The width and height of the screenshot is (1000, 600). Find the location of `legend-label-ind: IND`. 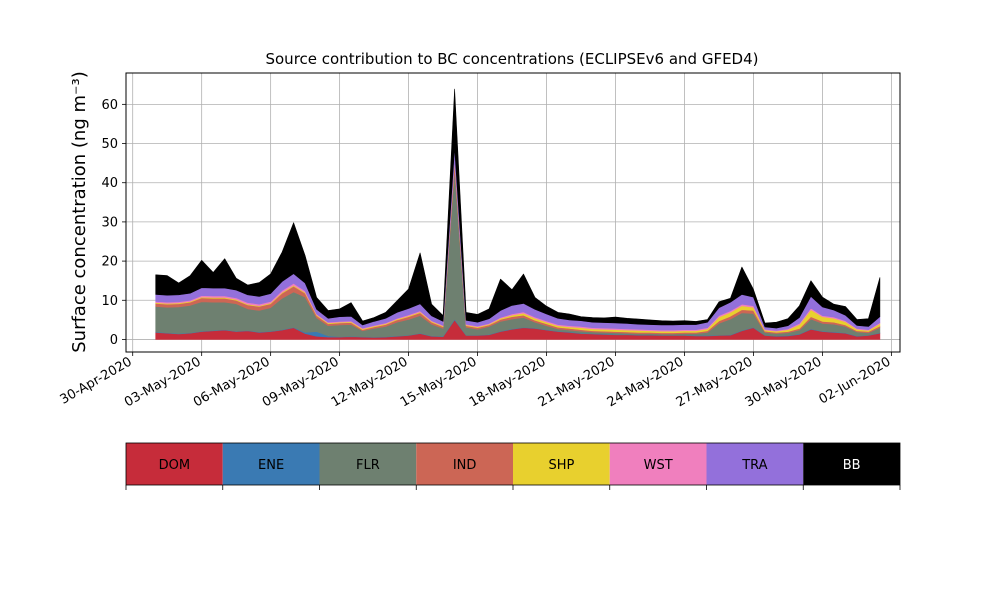

legend-label-ind: IND is located at coordinates (465, 465).